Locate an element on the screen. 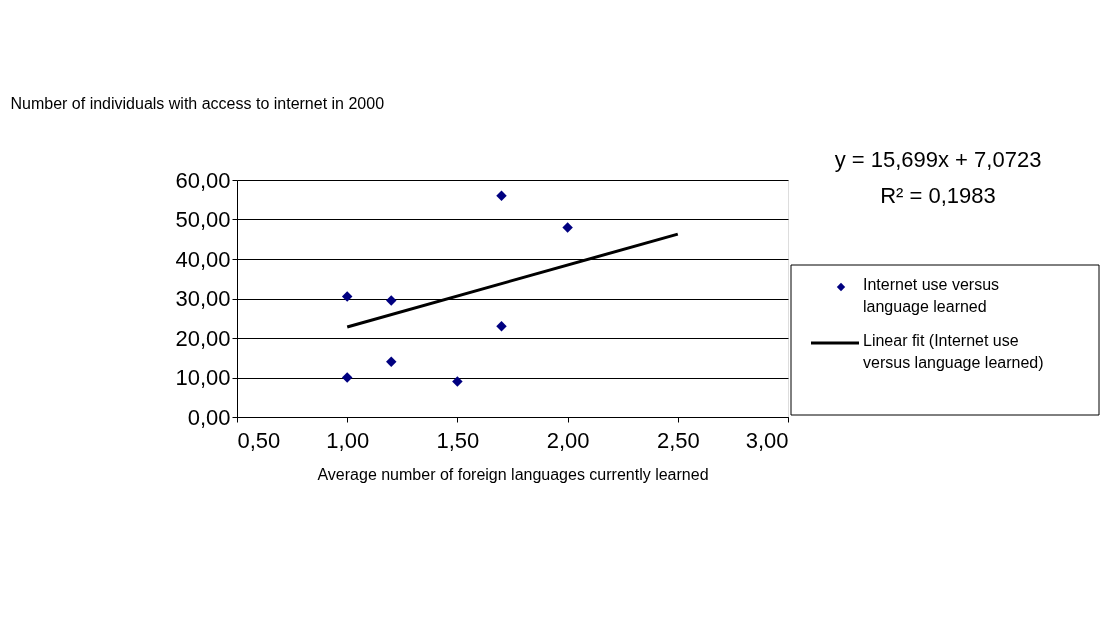 This screenshot has height=628, width=1102. legend-label: Linear fit (Internet use versus language learned) is located at coordinates (953, 351).